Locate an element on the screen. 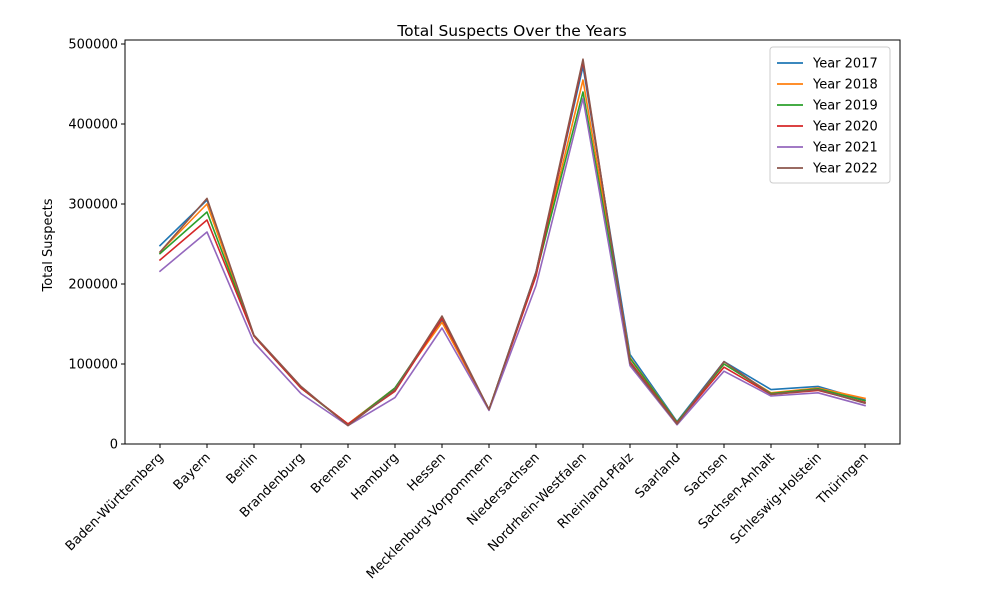 Image resolution: width=1000 pixels, height=600 pixels. x-tick-label: Sachsen is located at coordinates (706, 474).